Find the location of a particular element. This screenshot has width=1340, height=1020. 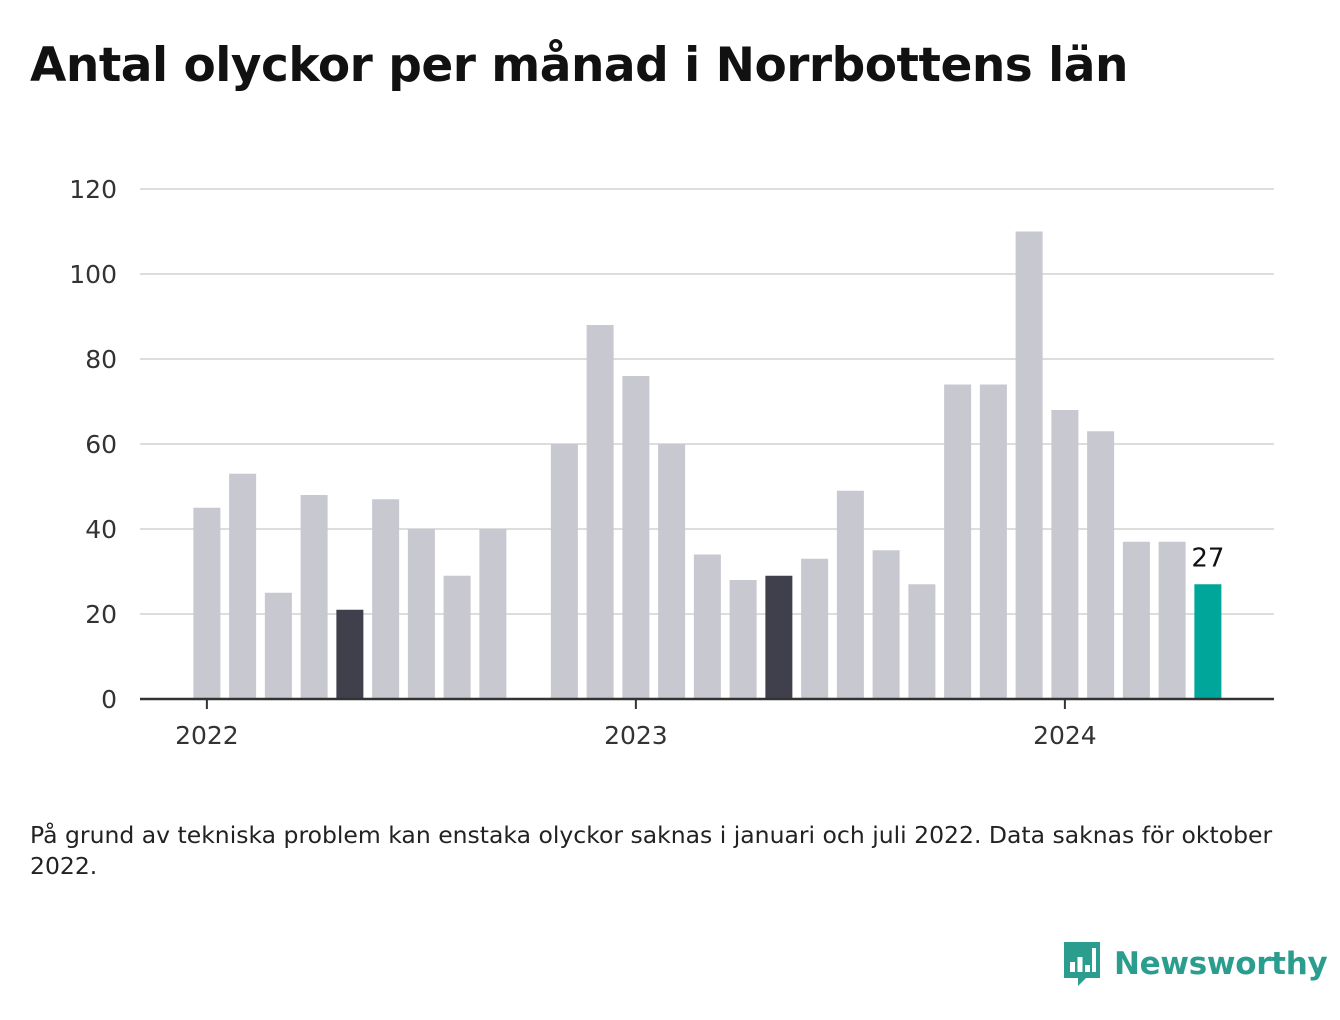

data-labels: 27 is located at coordinates (1207, 558).